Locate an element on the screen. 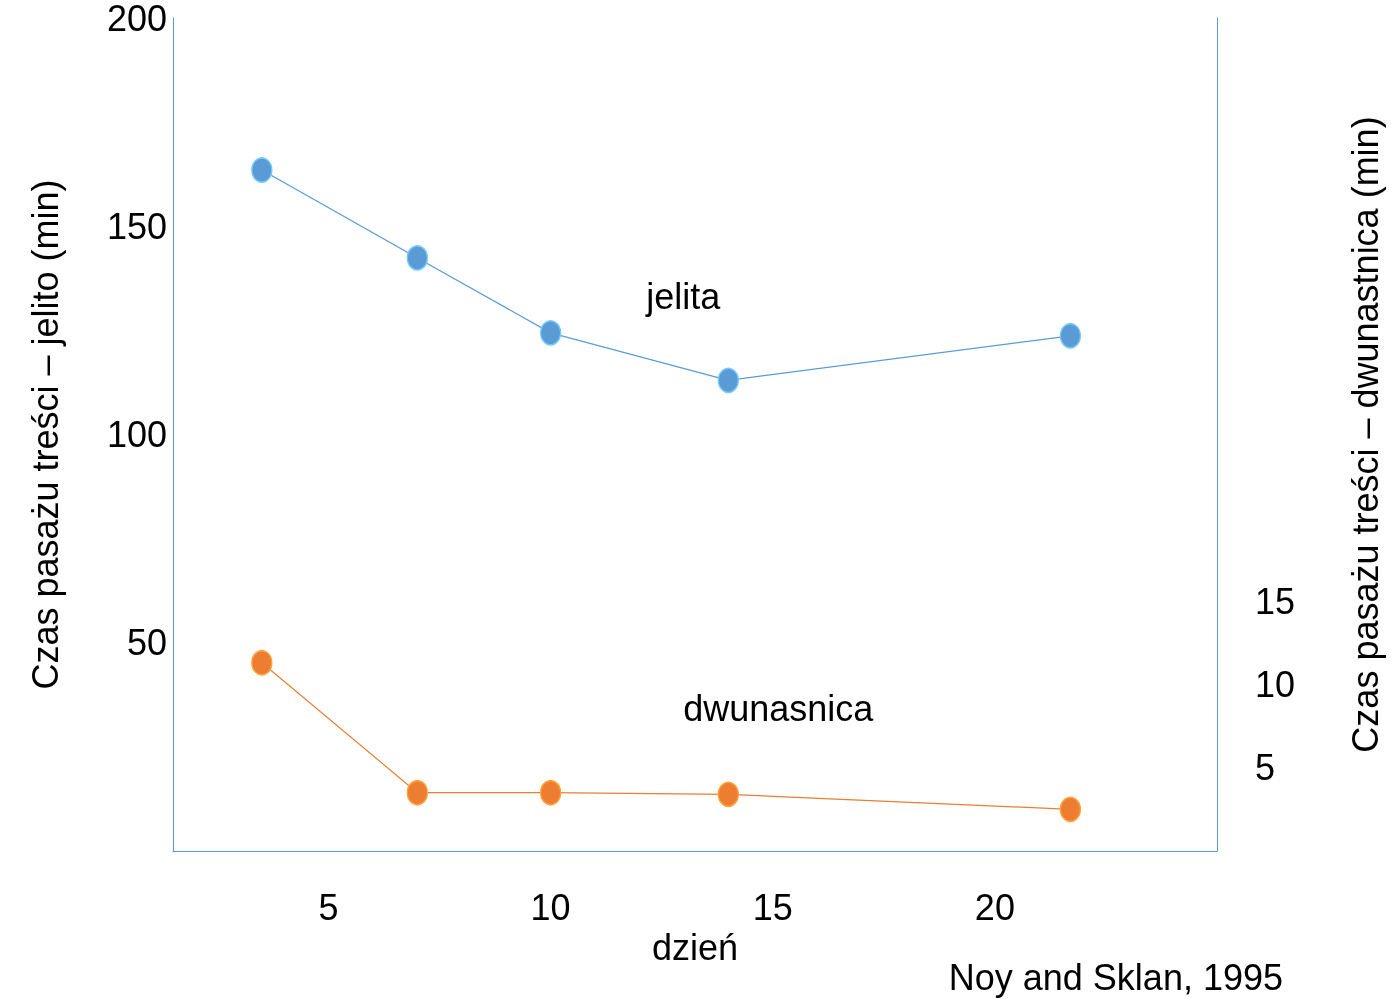 Image resolution: width=1391 pixels, height=999 pixels. series-label: dwunasnica is located at coordinates (779, 709).